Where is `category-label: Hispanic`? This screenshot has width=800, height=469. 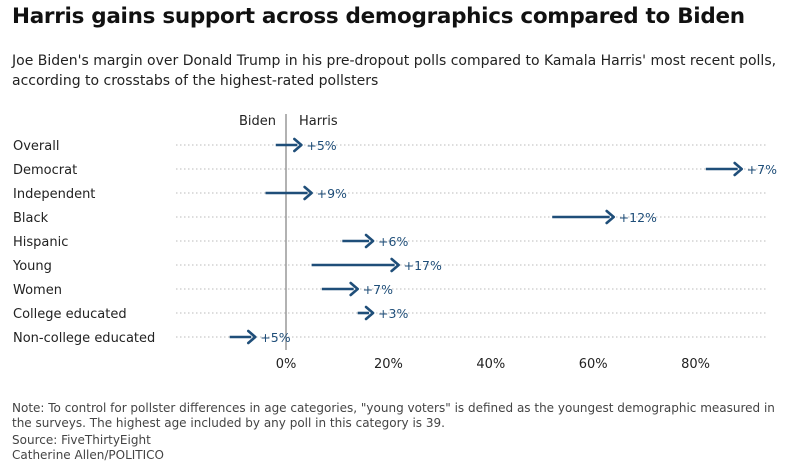
category-label: Hispanic is located at coordinates (40, 242).